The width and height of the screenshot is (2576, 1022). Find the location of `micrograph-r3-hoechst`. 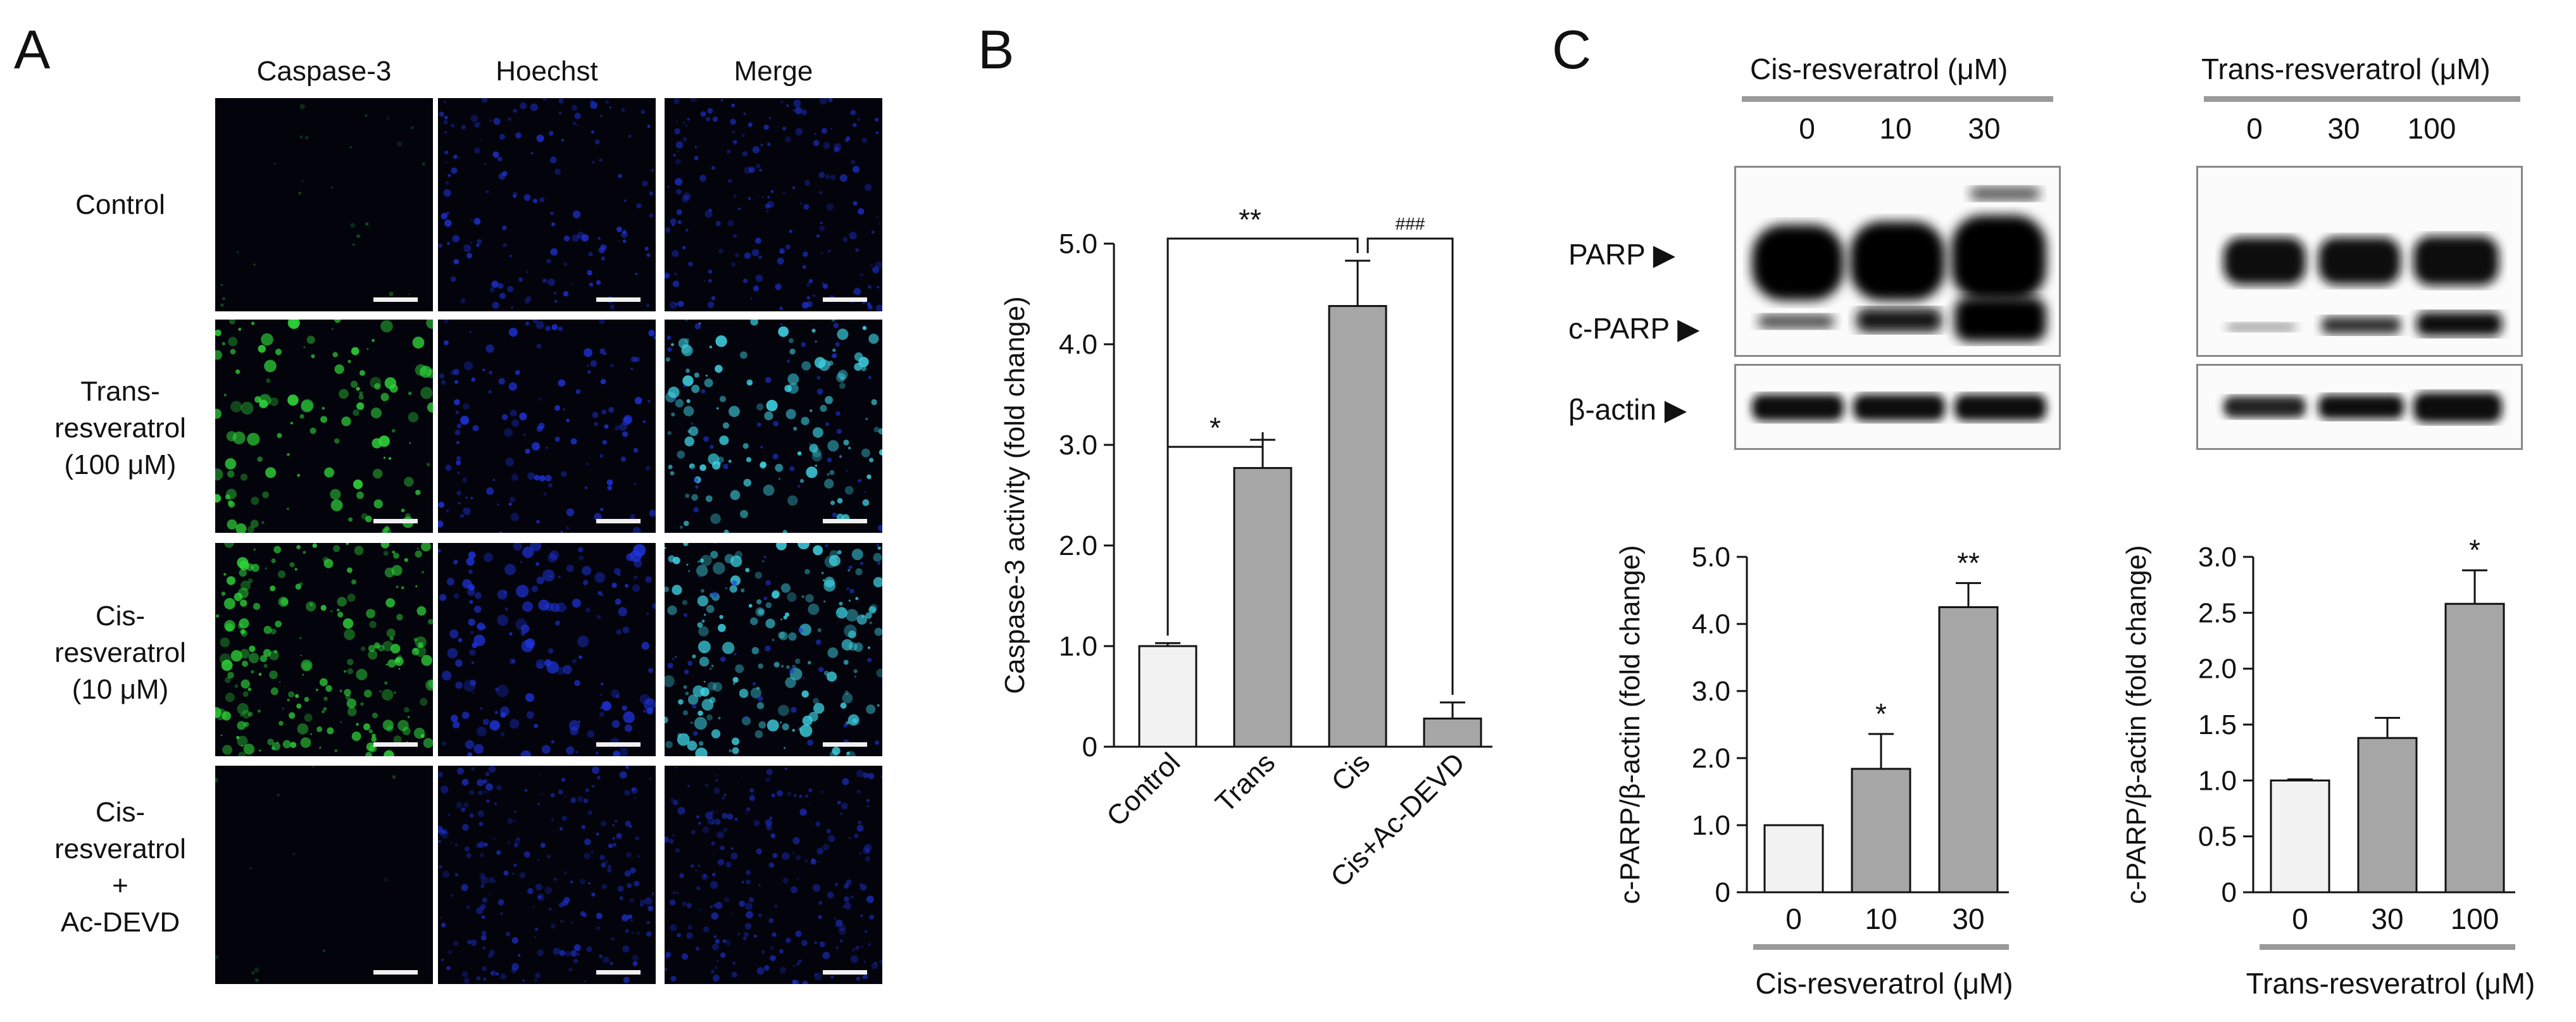

micrograph-r3-hoechst is located at coordinates (547, 649).